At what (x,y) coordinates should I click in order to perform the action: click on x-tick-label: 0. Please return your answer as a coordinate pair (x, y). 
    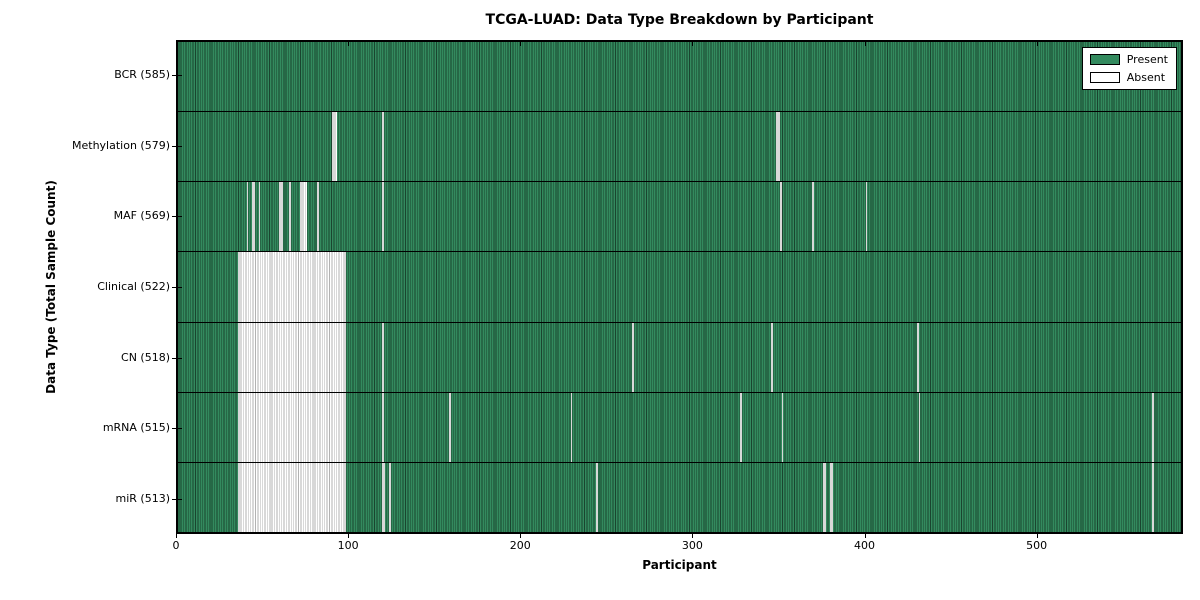
    Looking at the image, I should click on (176, 545).